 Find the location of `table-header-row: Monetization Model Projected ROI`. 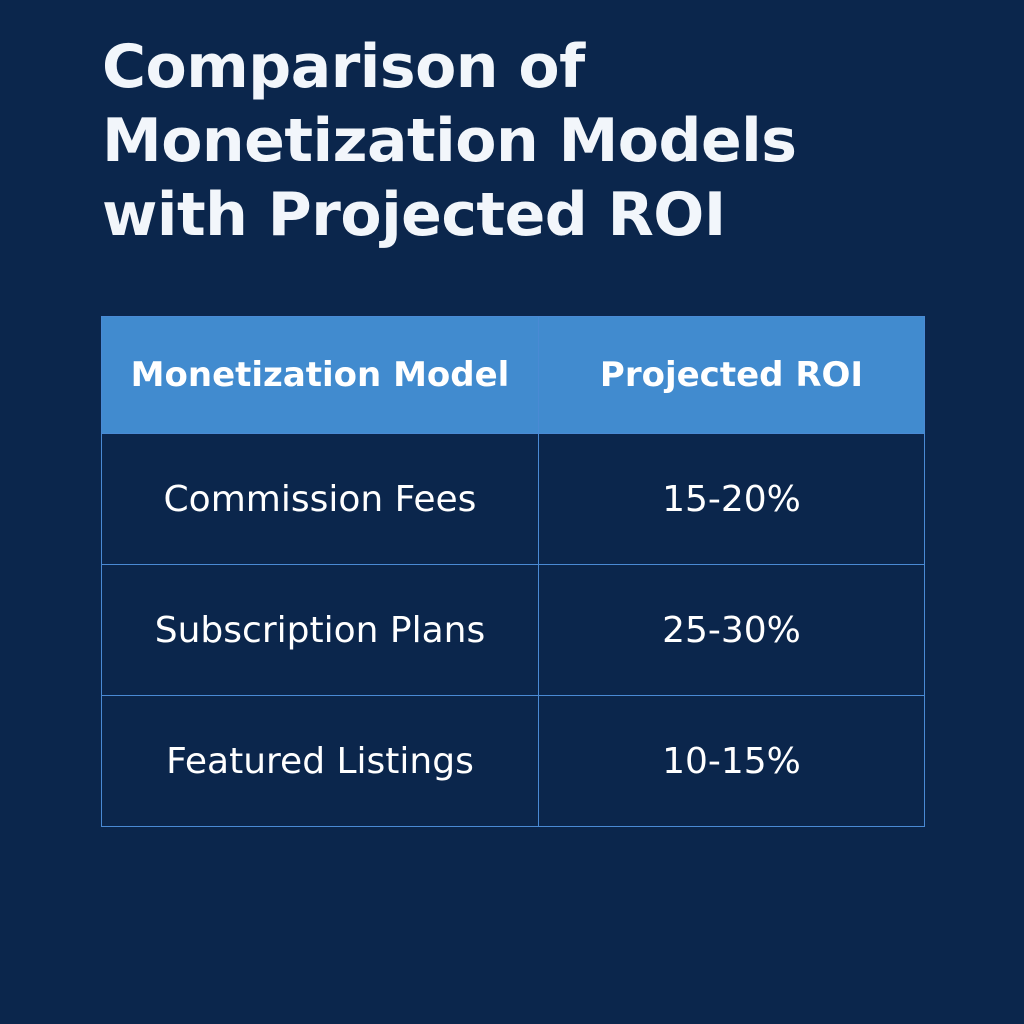

table-header-row: Monetization Model Projected ROI is located at coordinates (513, 375).